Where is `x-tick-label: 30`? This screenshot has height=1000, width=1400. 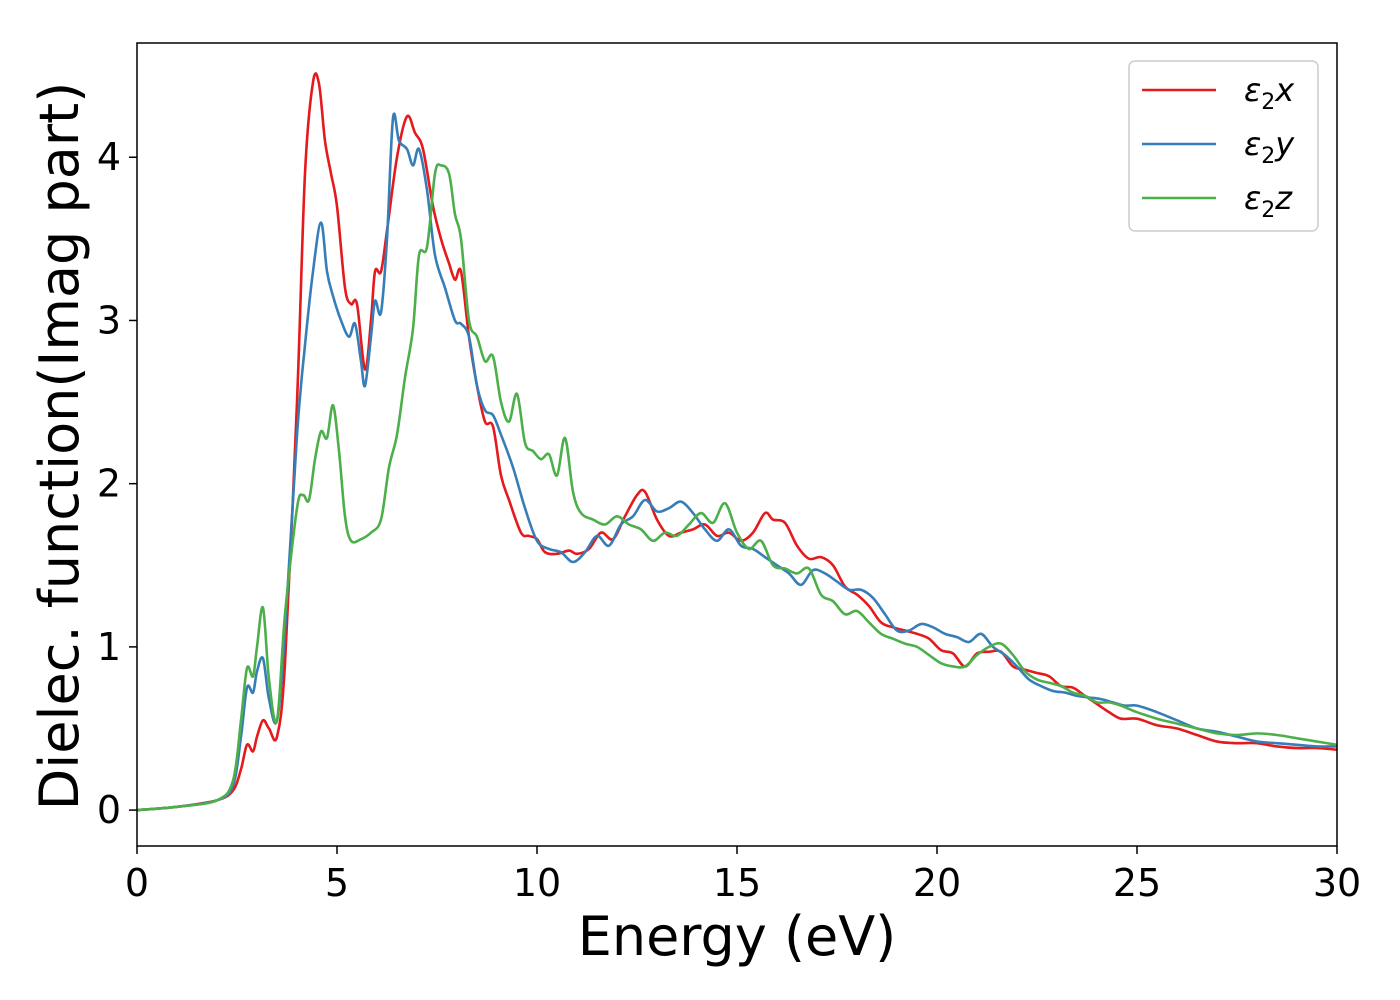 x-tick-label: 30 is located at coordinates (1337, 883).